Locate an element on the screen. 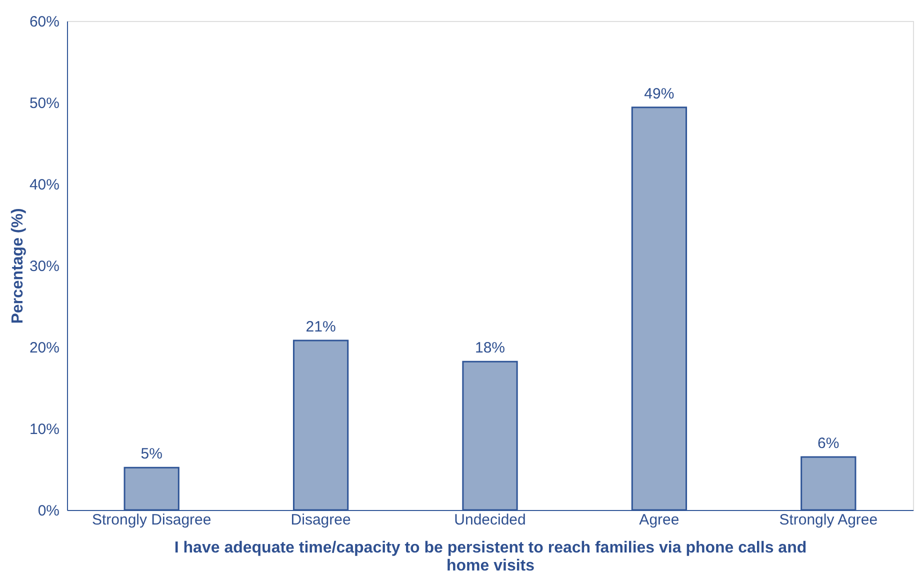  data-label: 6% is located at coordinates (829, 443).